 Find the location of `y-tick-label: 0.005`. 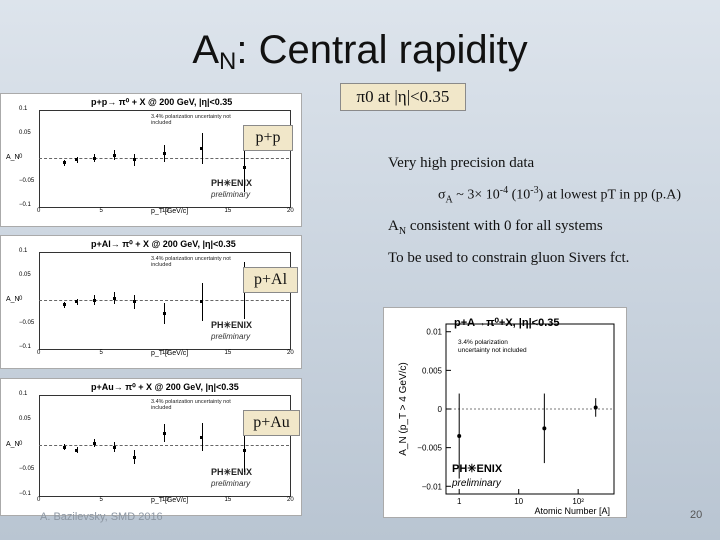

y-tick-label: 0.005 is located at coordinates (432, 370).